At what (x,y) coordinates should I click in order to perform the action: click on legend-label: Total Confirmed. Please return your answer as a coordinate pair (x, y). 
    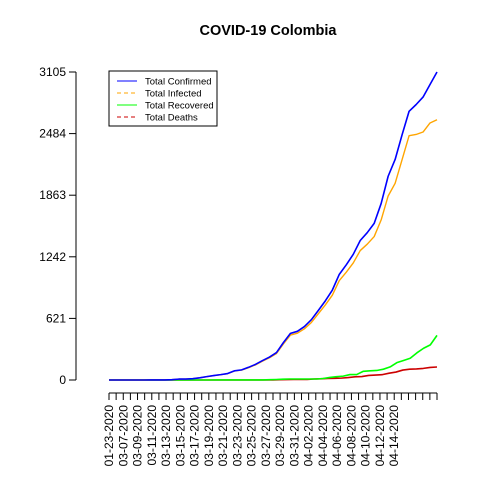
    Looking at the image, I should click on (178, 82).